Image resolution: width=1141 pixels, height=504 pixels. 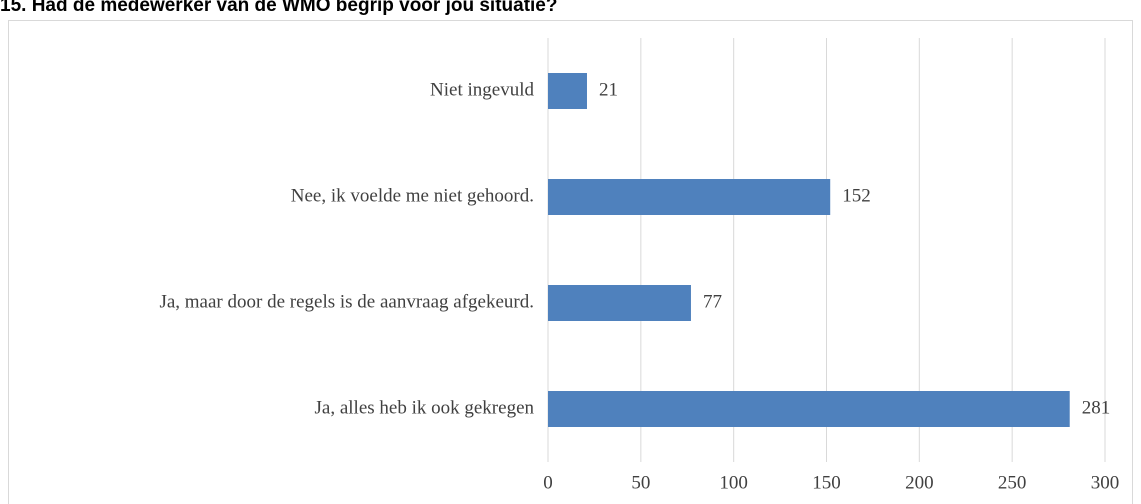 I want to click on x-tick-label: 0, so click(x=548, y=482).